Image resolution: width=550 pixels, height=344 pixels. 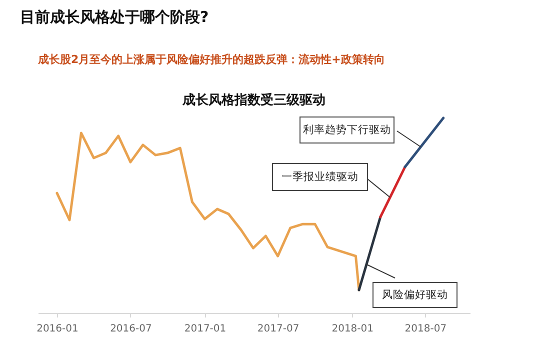 What do you see at coordinates (254, 100) in the screenshot?
I see `text: 成长风格指数受三级驱动` at bounding box center [254, 100].